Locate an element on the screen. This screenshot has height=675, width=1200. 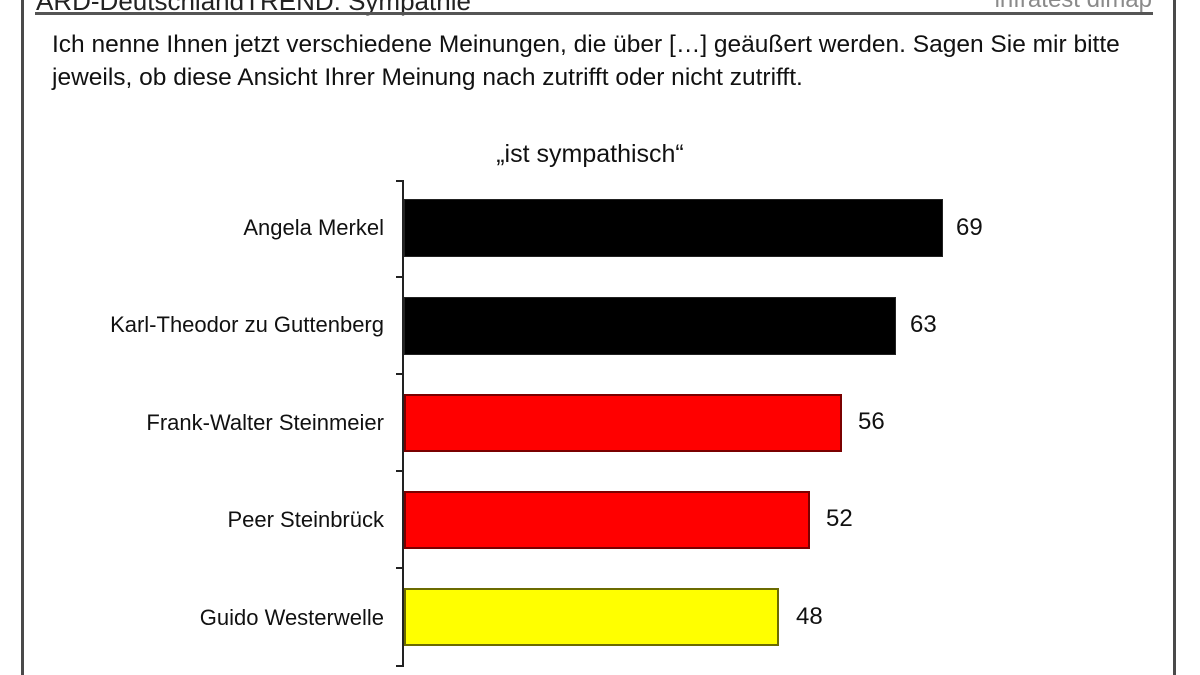
y-axis is located at coordinates (403, 423).